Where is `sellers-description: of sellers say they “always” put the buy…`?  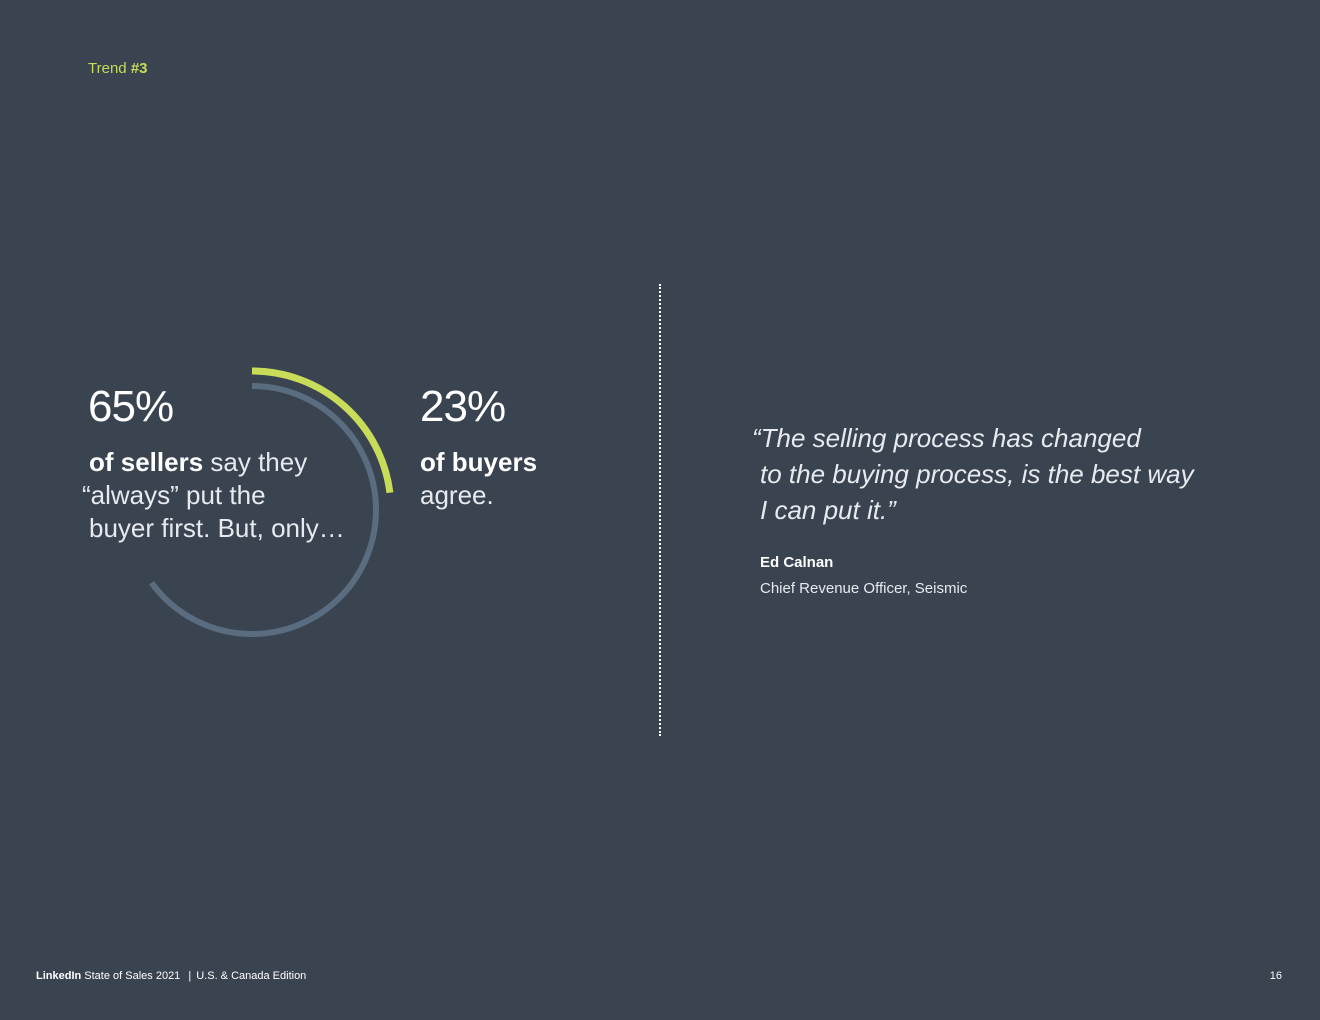
sellers-description: of sellers say they “always” put the buy… is located at coordinates (222, 495).